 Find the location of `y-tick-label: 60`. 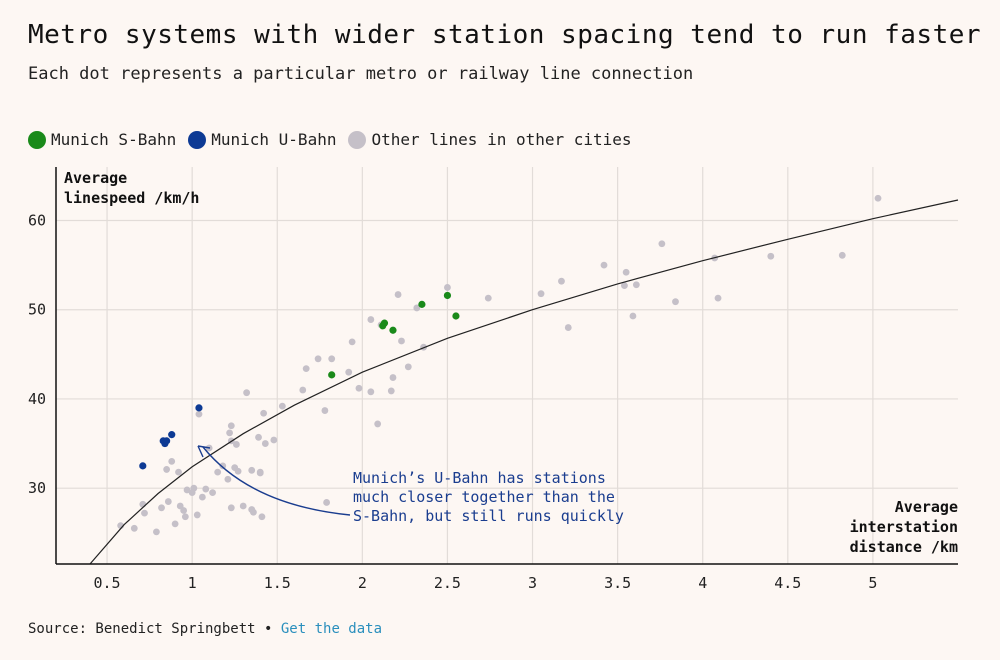

y-tick-label: 60 is located at coordinates (37, 221).